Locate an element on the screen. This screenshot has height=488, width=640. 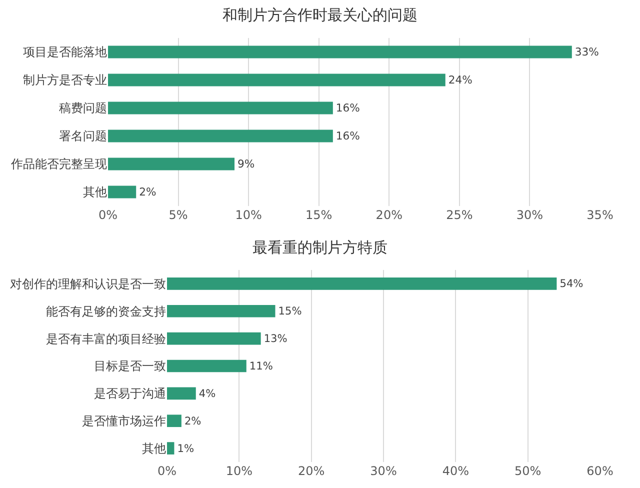
chart-title: 和制片方合作时最关心的问题 is located at coordinates (320, 15).